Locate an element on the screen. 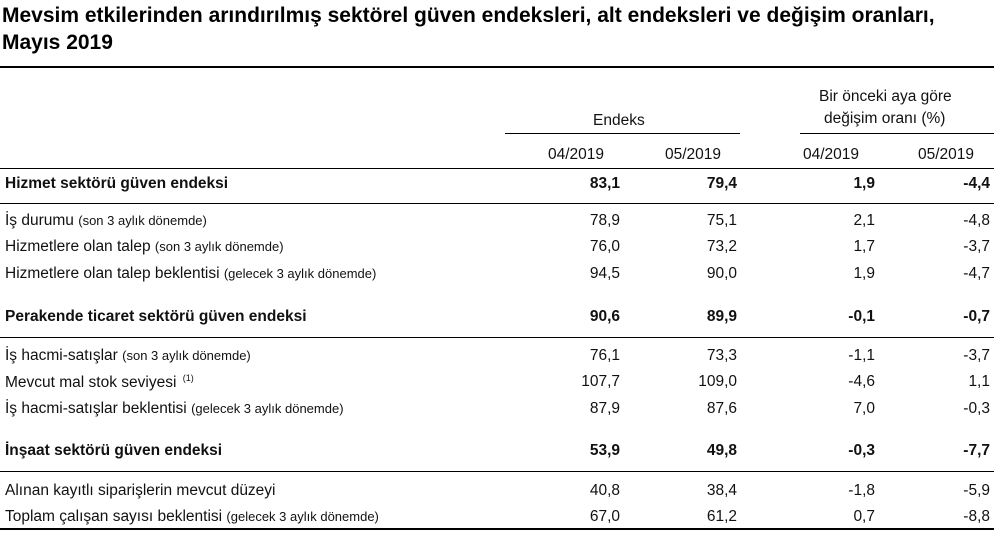 The height and width of the screenshot is (536, 1000). row-label-text: Hizmetlere olan talep beklentisi is located at coordinates (114, 273).